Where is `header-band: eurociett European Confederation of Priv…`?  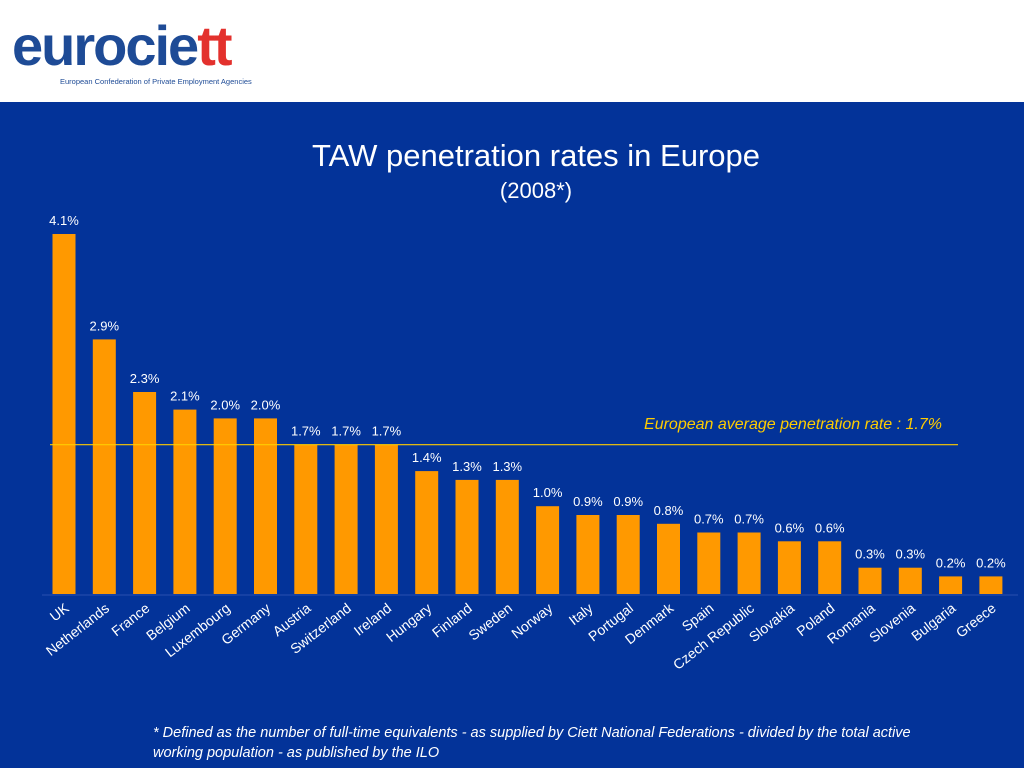 header-band: eurociett European Confederation of Priv… is located at coordinates (512, 51).